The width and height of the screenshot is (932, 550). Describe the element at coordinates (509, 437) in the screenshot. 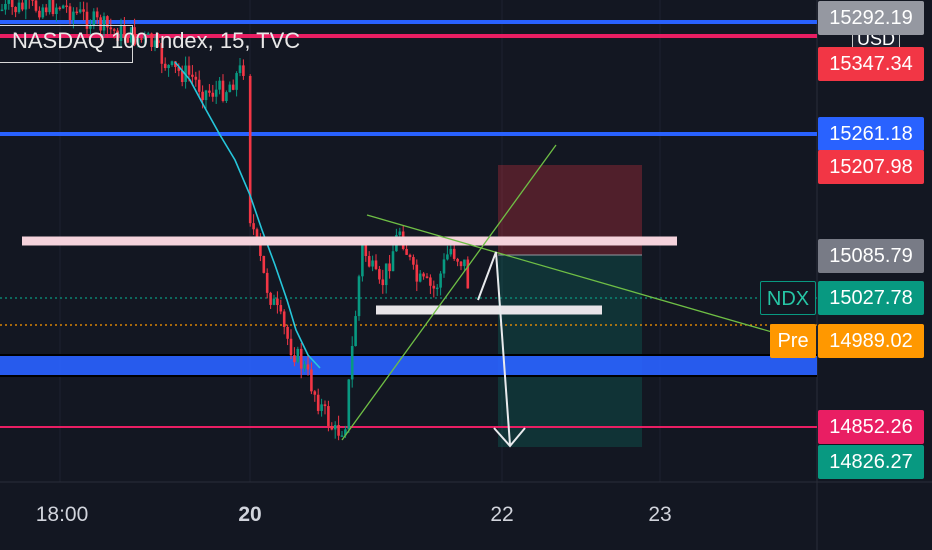

I see `arrow-head-icon` at that location.